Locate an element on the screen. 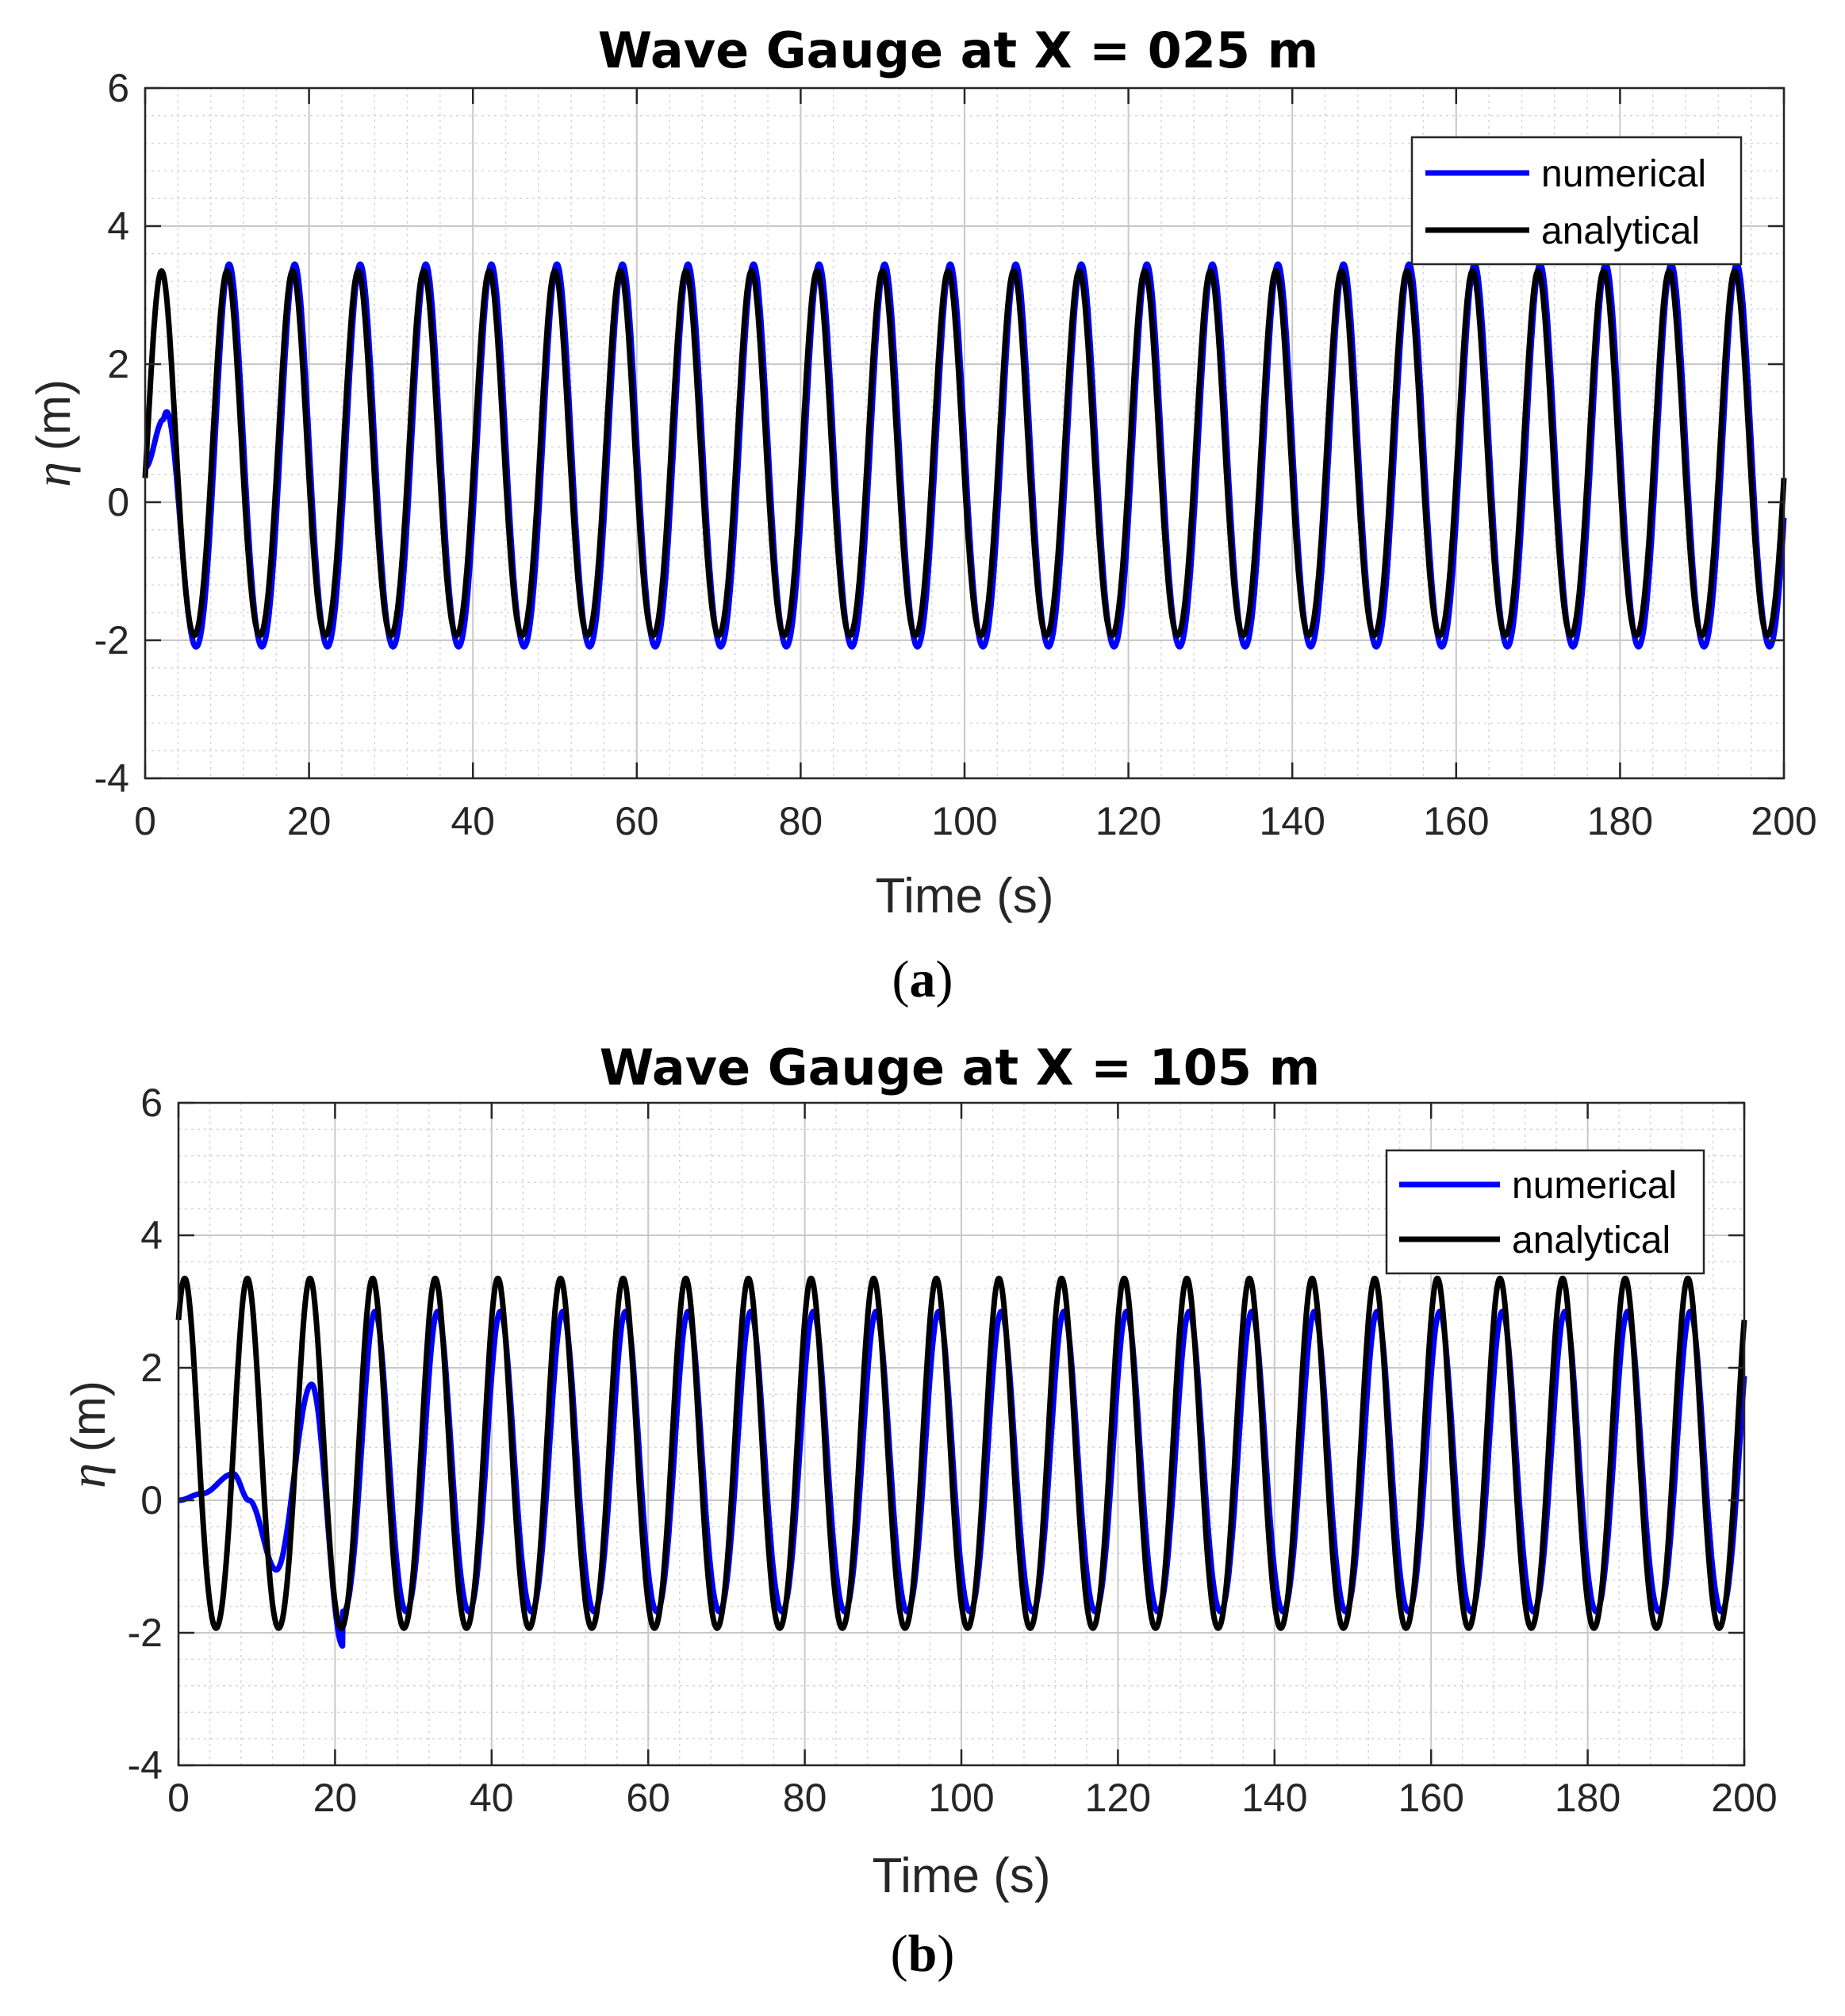  legend-label-analytical-b: analytical is located at coordinates (1591, 1240).